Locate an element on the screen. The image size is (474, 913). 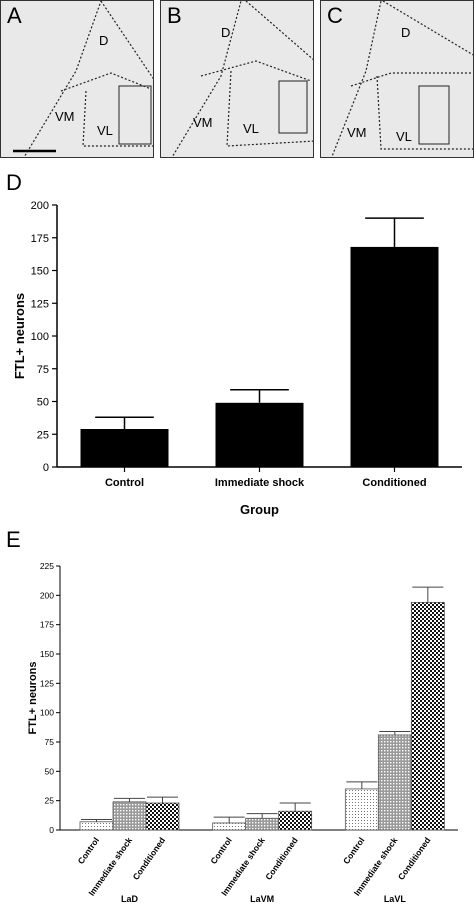
y-tick-label: 225 is located at coordinates (47, 566).